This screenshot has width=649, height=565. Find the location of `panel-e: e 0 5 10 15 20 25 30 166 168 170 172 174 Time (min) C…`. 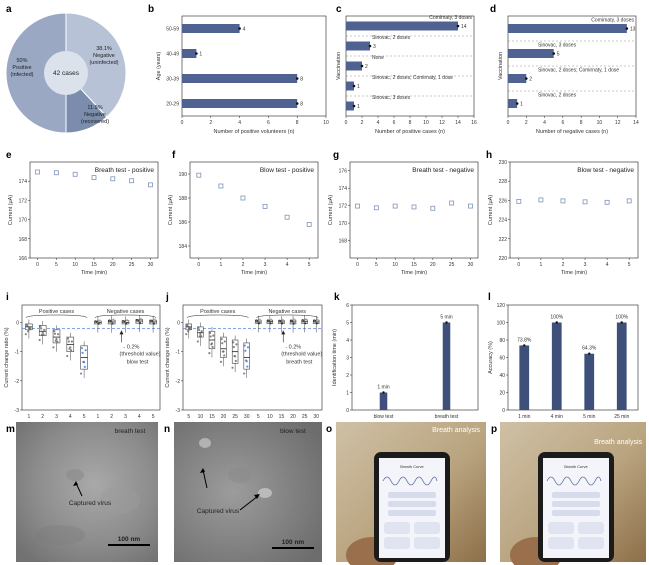

panel-e: e 0 5 10 15 20 25 30 166 168 170 172 174 Time (min) C… is located at coordinates (82, 213).